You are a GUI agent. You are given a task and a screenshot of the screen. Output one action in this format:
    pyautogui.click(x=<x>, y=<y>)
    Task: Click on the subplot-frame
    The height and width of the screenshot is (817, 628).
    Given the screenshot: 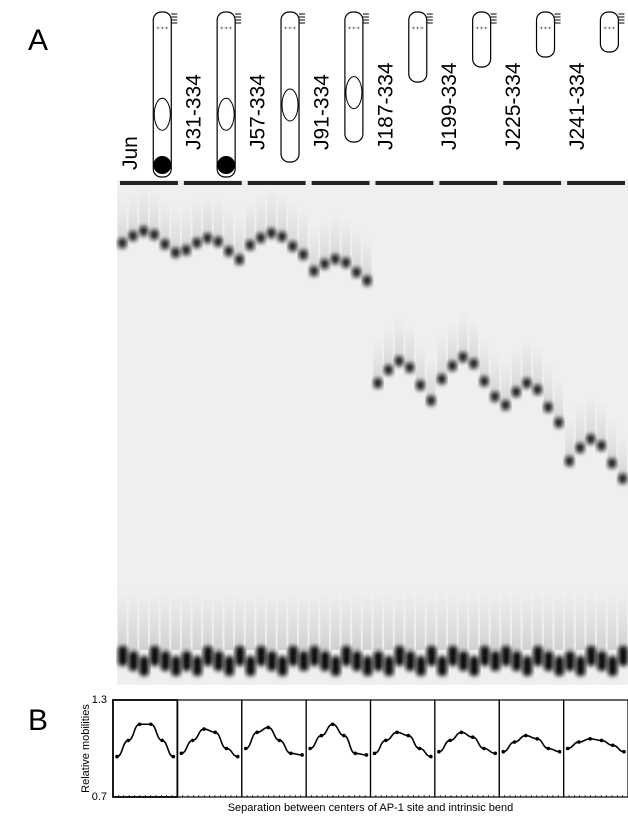 What is the action you would take?
    pyautogui.click(x=531, y=748)
    